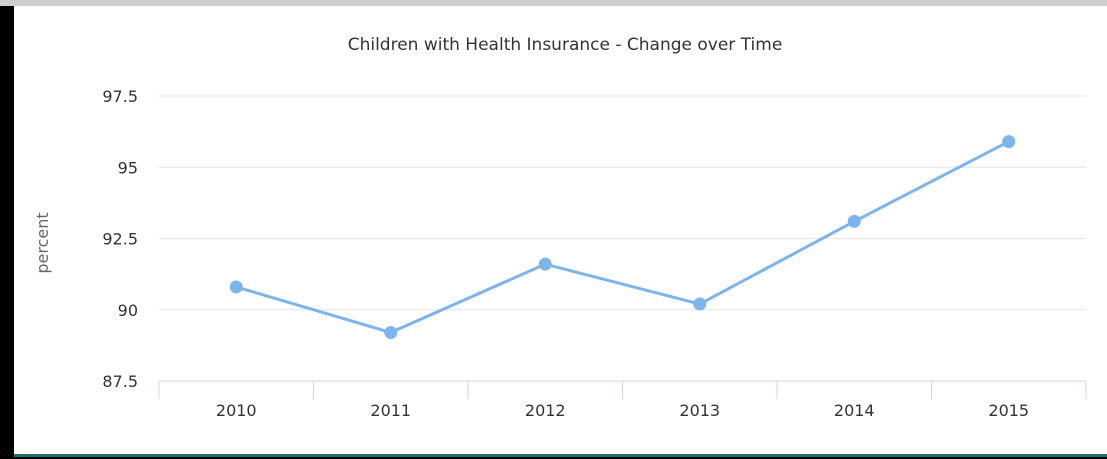 This screenshot has height=459, width=1107. I want to click on y-axis-ticks: 87.5 90 92.5 95 97.5, so click(120, 239).